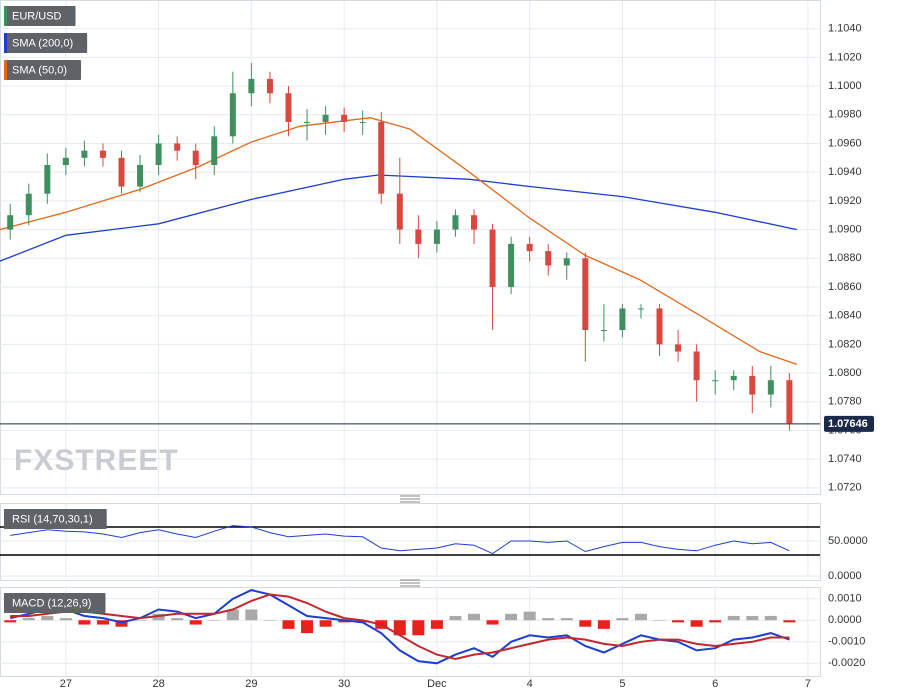 The image size is (898, 697). Describe the element at coordinates (400, 627) in the screenshot. I see `signal-line` at that location.